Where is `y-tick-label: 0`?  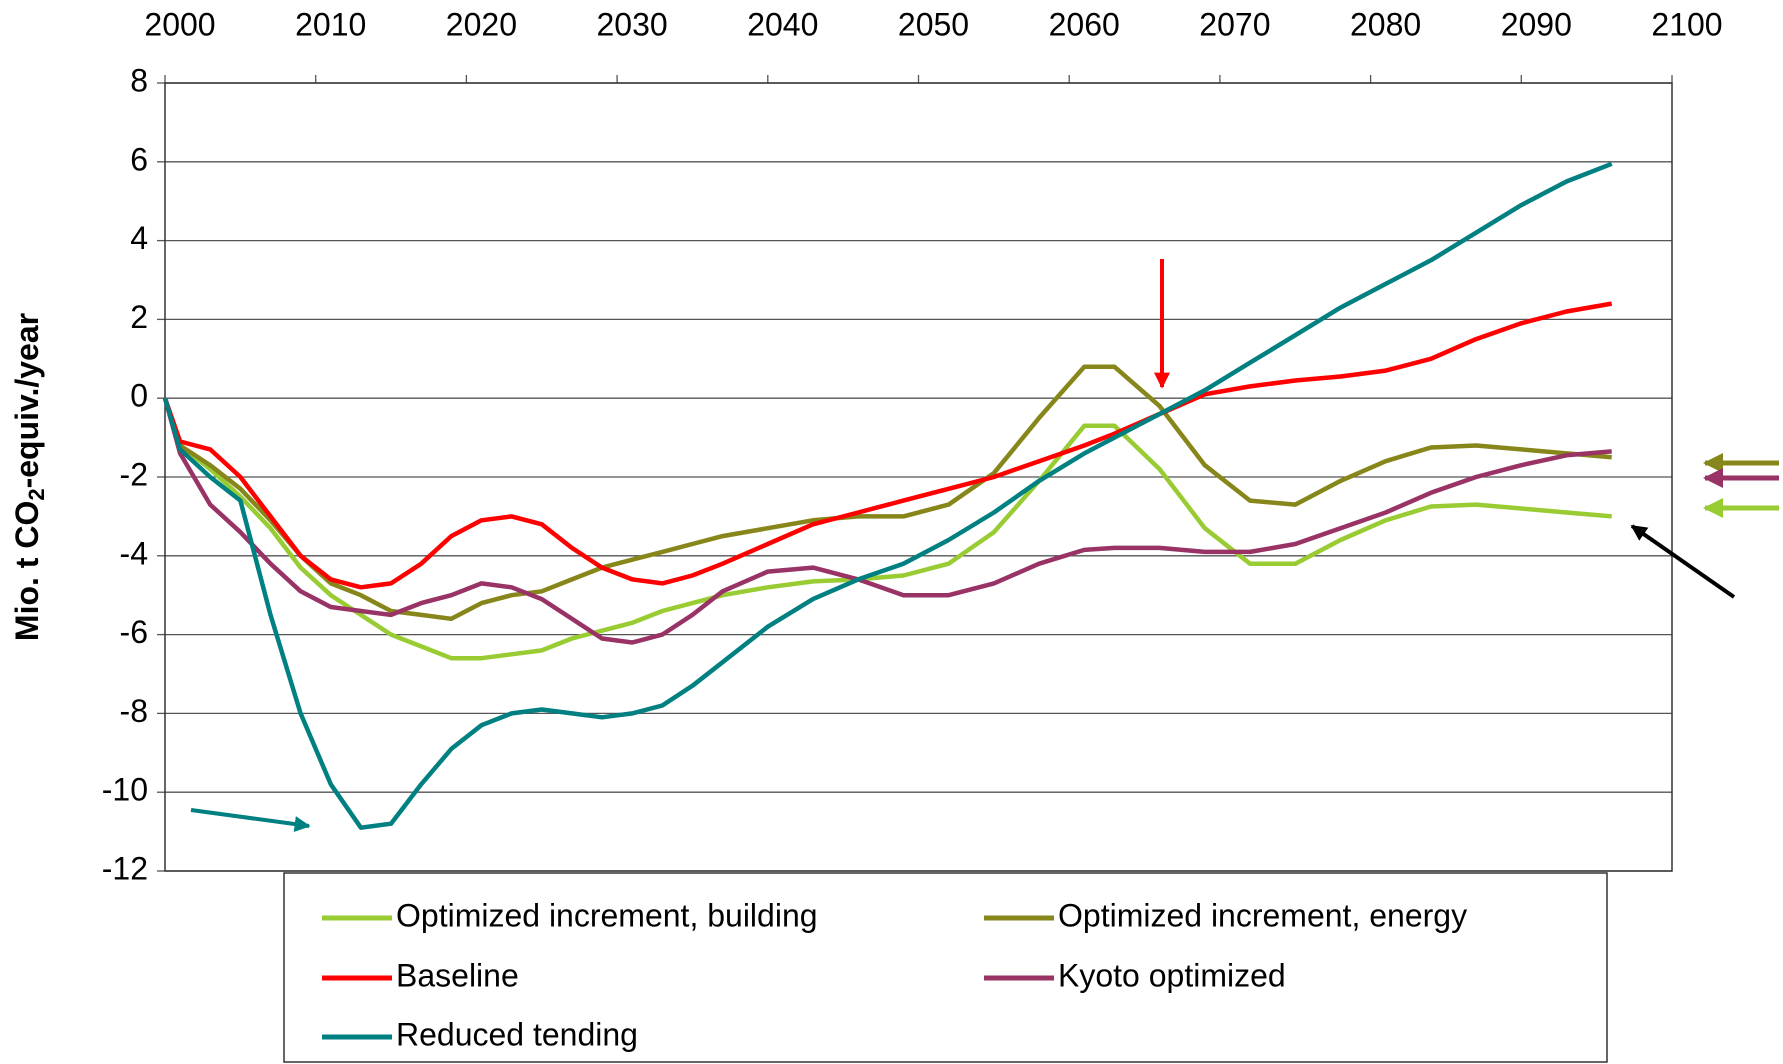 y-tick-label: 0 is located at coordinates (139, 396).